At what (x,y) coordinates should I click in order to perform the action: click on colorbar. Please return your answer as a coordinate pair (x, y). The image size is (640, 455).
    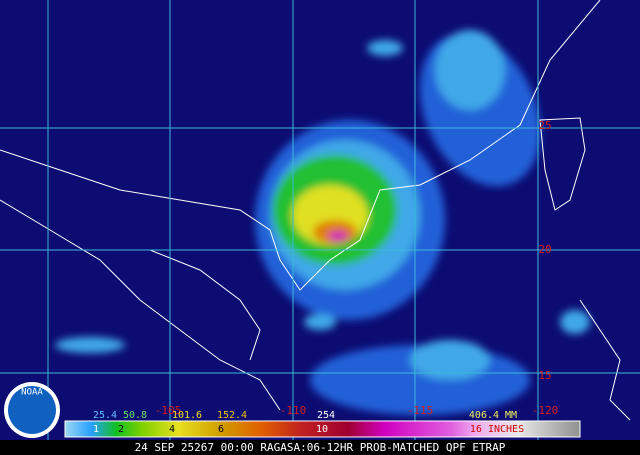
    Looking at the image, I should click on (322, 429).